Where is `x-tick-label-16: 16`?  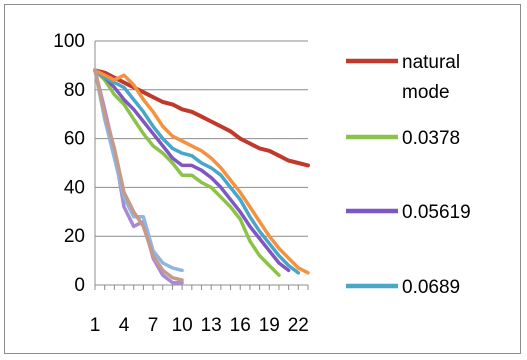
x-tick-label-16: 16 is located at coordinates (240, 325).